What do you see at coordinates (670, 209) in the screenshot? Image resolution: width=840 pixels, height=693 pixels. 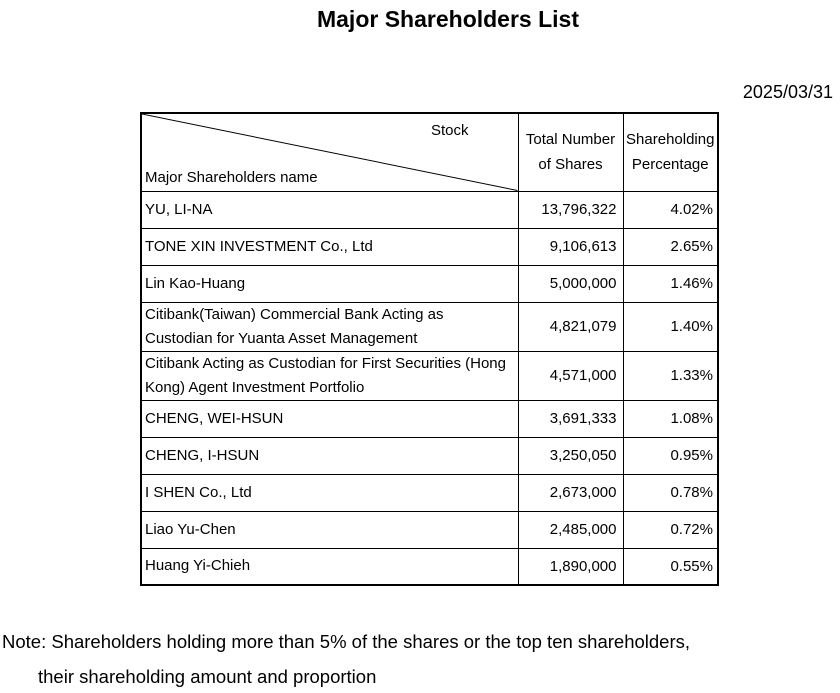 I see `percentage-cell: 4.02%` at bounding box center [670, 209].